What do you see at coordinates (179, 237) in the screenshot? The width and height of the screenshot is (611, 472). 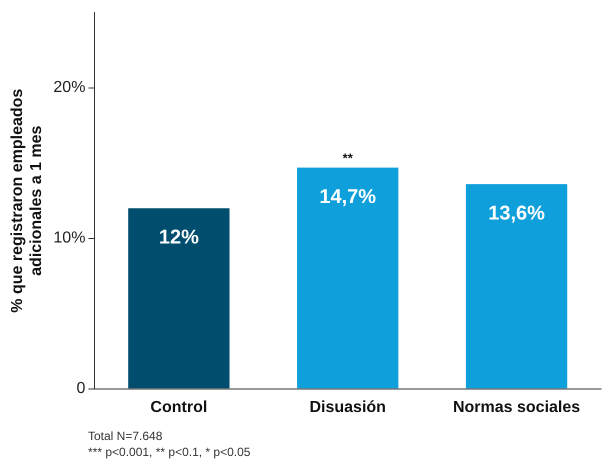 I see `data-label: 12%` at bounding box center [179, 237].